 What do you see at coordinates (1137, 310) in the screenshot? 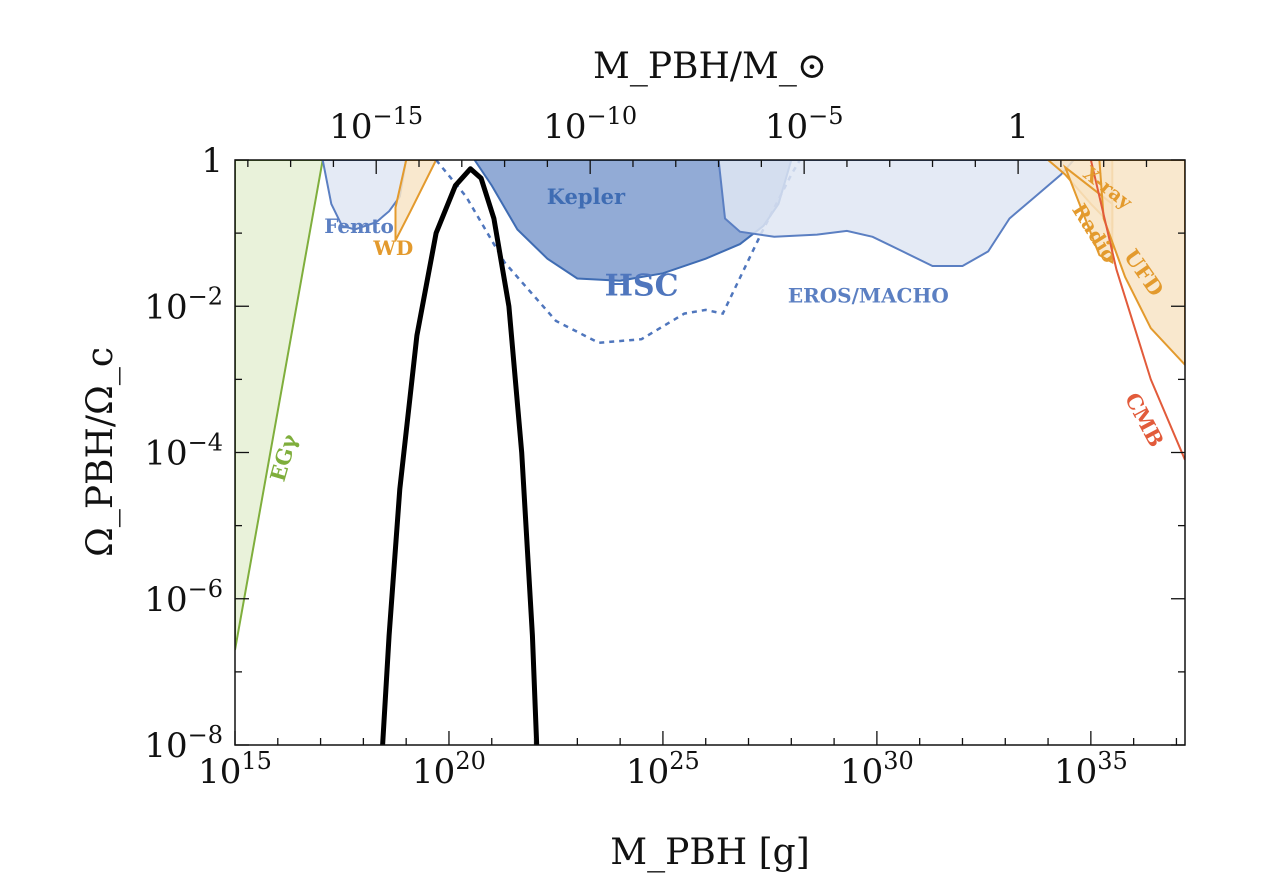
I see `region-cmb` at bounding box center [1137, 310].